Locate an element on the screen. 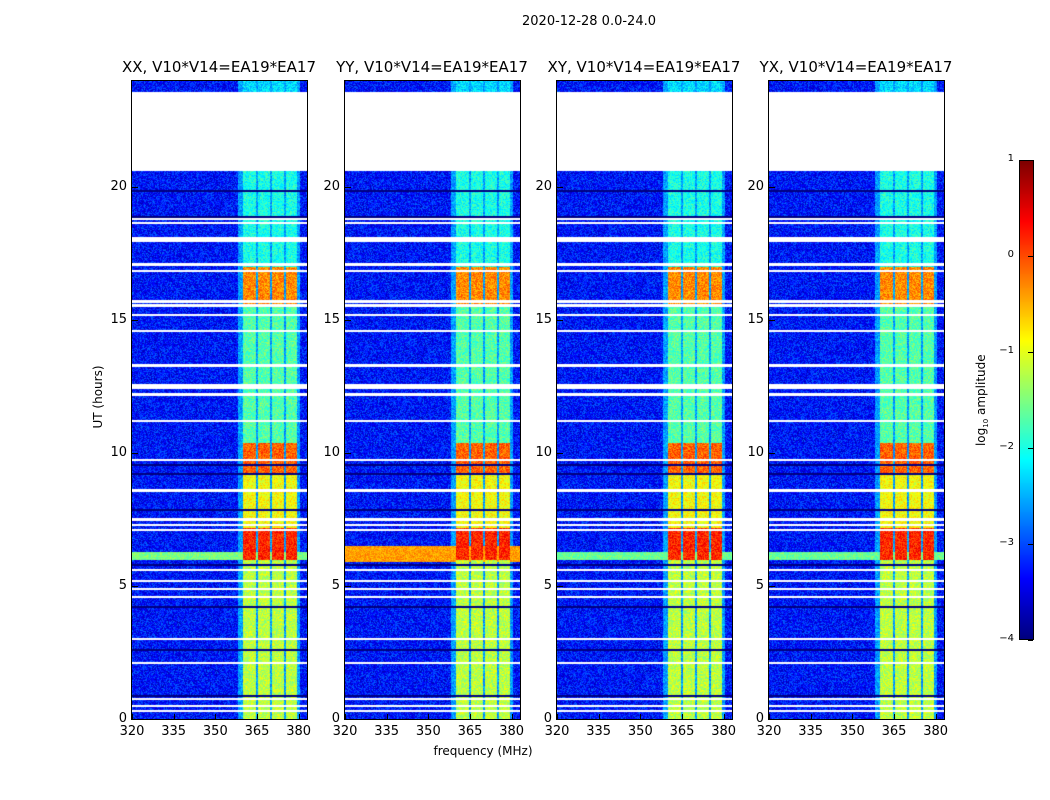  panel-title: YX, V10*V14=EA19*EA17 is located at coordinates (856, 67).